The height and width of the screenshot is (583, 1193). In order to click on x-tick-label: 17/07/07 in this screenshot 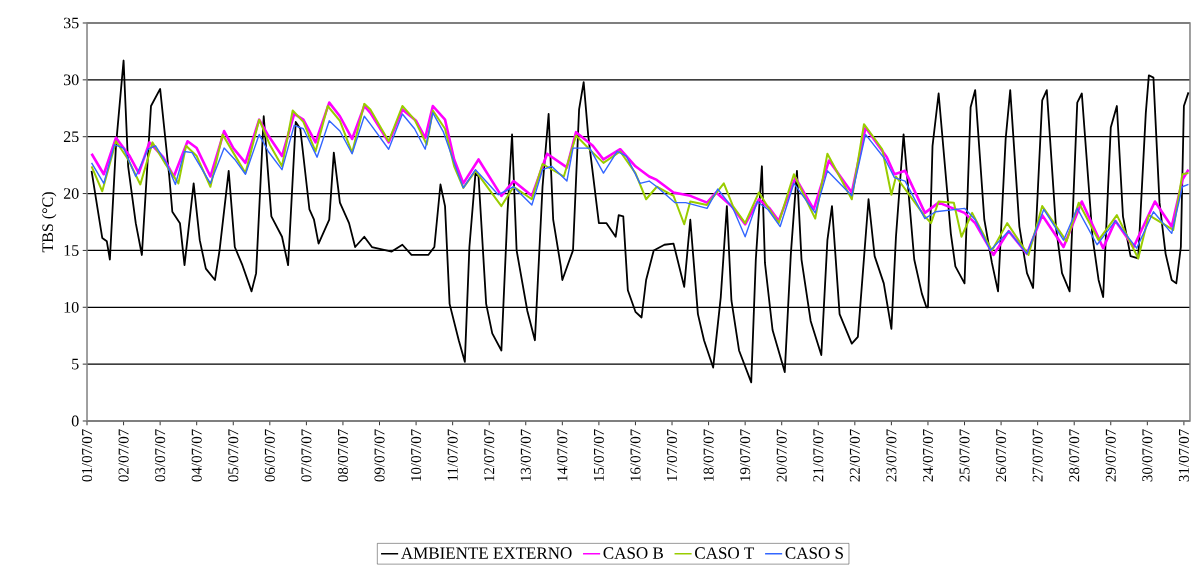, I will do `click(672, 455)`.